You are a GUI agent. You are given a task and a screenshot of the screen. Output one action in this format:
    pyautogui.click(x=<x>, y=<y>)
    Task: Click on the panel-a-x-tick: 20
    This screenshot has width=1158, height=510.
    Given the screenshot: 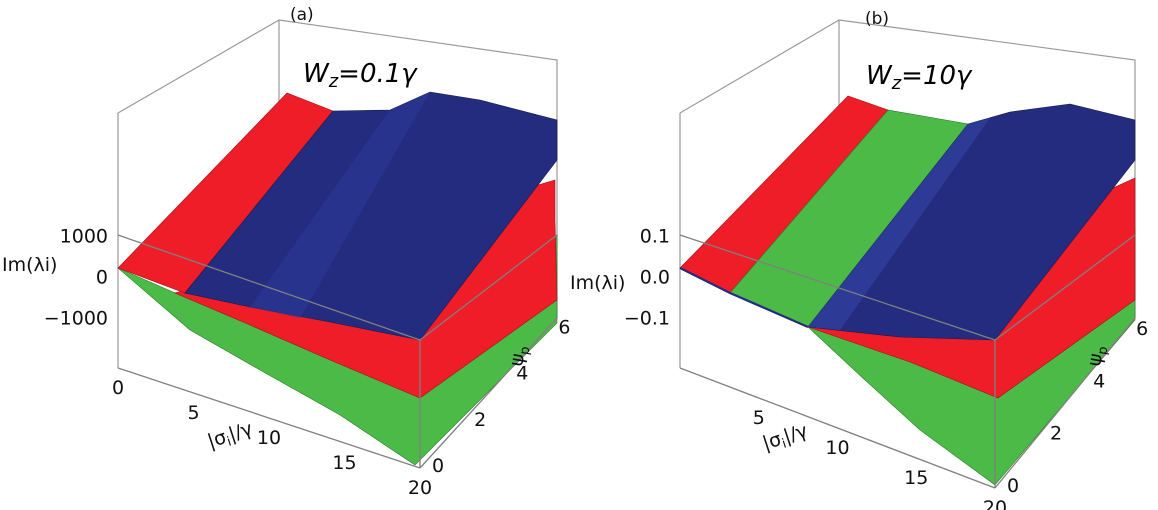 What is the action you would take?
    pyautogui.click(x=420, y=488)
    